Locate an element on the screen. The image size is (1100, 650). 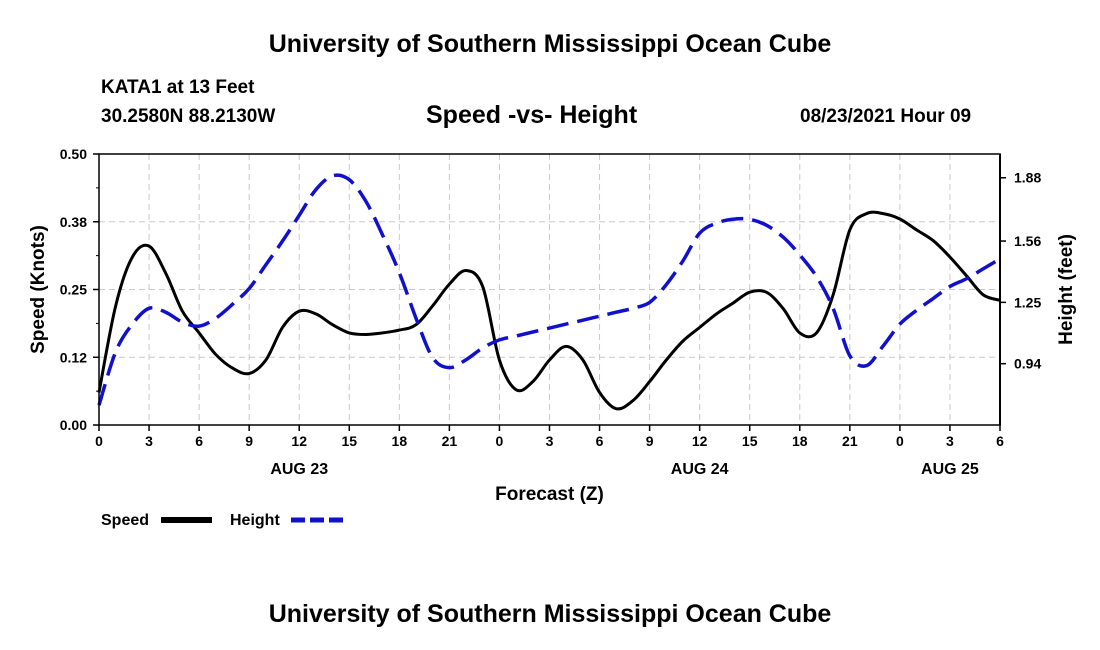
x-date-label: AUG 23 is located at coordinates (299, 469).